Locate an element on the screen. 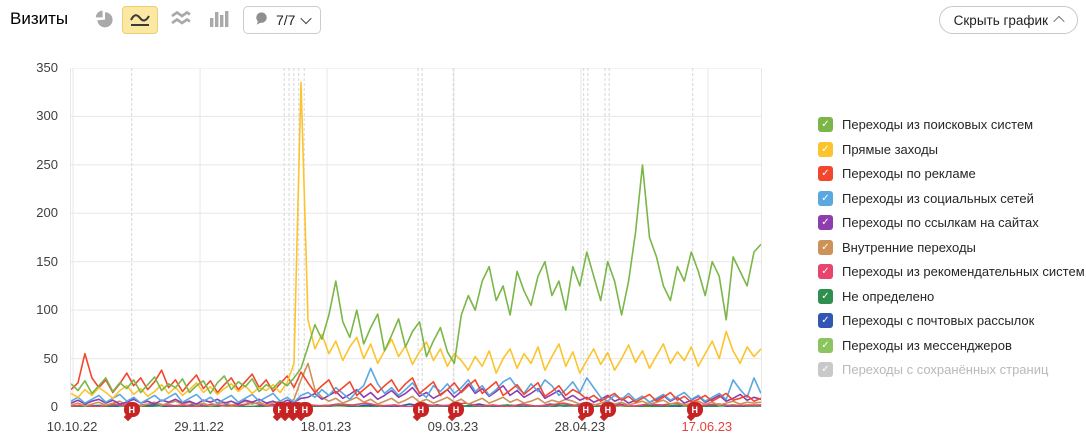  legend-item: ✓ Переходы с сохранённых страниц is located at coordinates (951, 369).